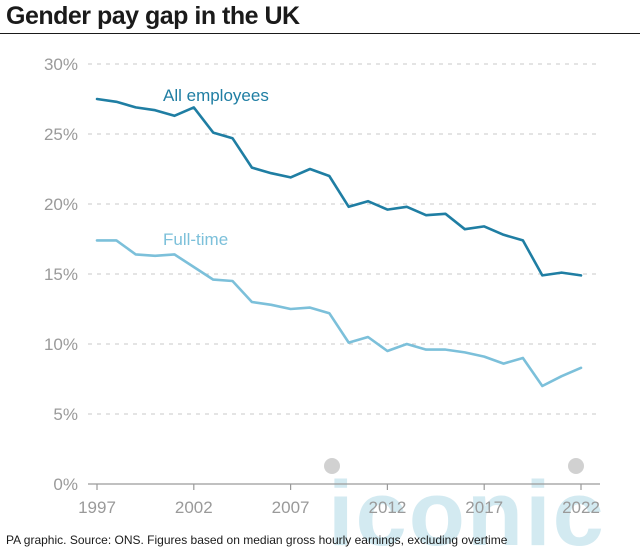 The width and height of the screenshot is (640, 555). Describe the element at coordinates (195, 239) in the screenshot. I see `series-label: Full-time` at that location.